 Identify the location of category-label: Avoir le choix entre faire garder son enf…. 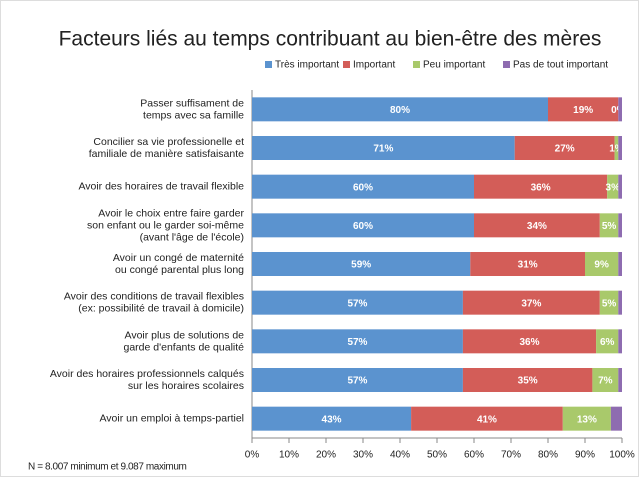
(166, 225).